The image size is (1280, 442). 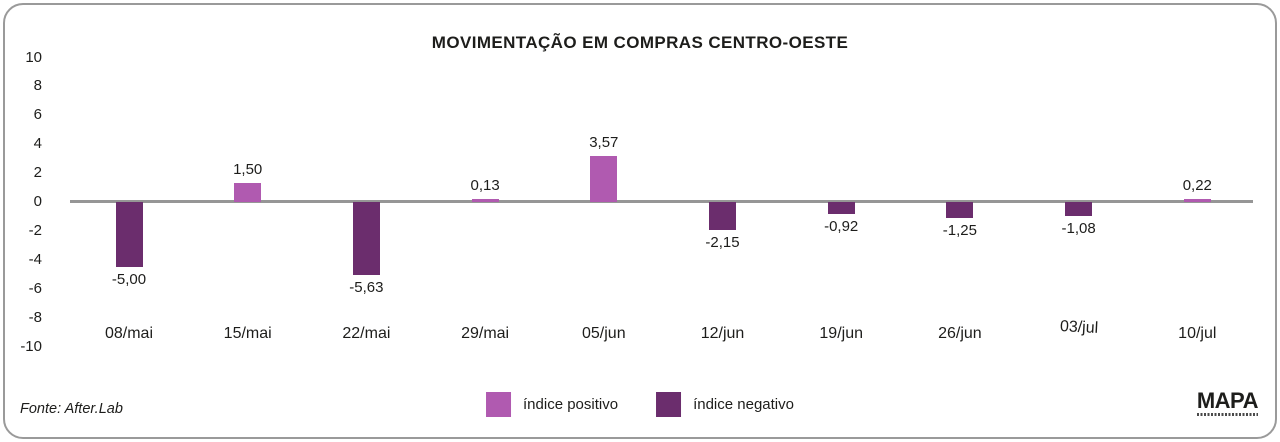 What do you see at coordinates (31, 346) in the screenshot?
I see `y-axis-tick-label: -10` at bounding box center [31, 346].